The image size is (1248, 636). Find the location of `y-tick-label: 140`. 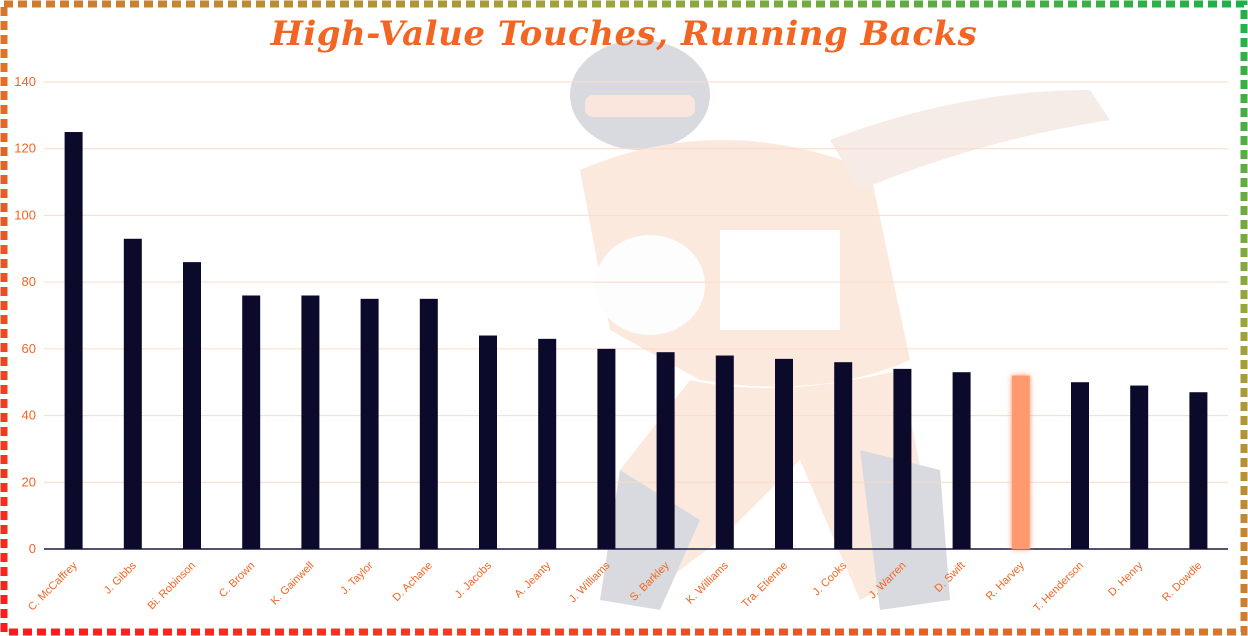

y-tick-label: 140 is located at coordinates (25, 81).